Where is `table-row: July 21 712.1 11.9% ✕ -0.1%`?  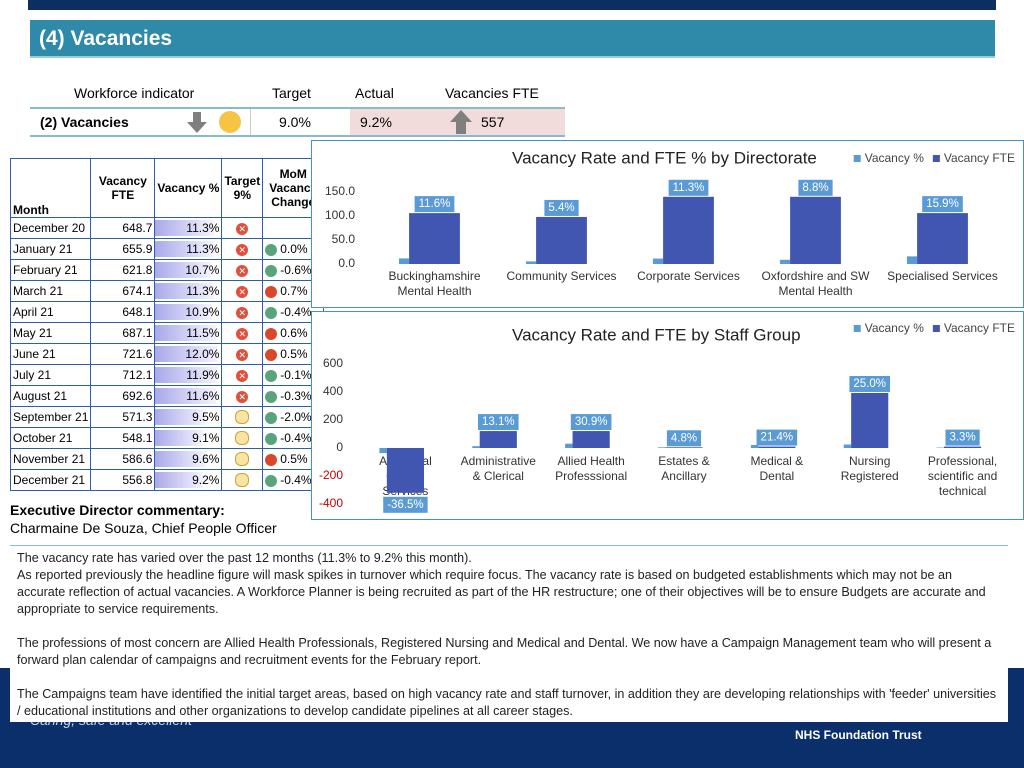 table-row: July 21 712.1 11.9% ✕ -0.1% is located at coordinates (167, 375).